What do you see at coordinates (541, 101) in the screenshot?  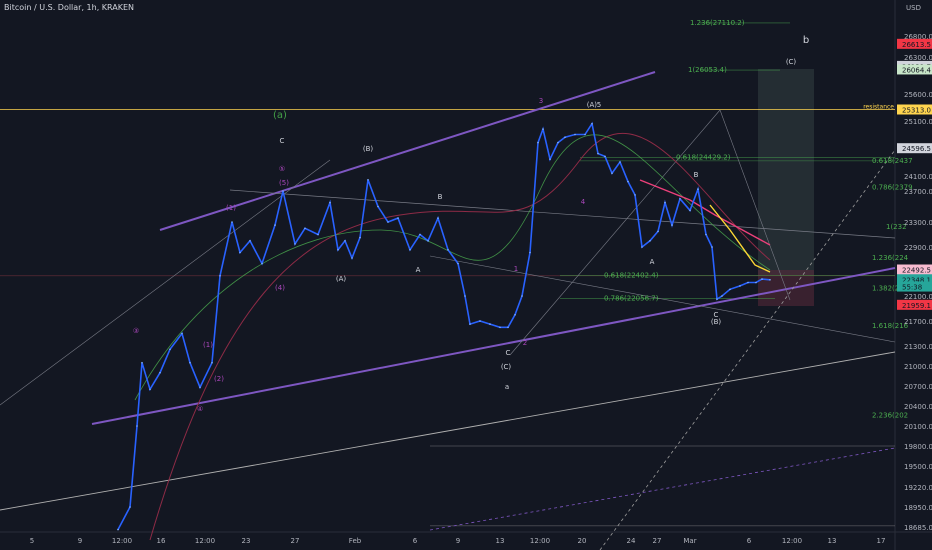 I see `wave-label: 3` at bounding box center [541, 101].